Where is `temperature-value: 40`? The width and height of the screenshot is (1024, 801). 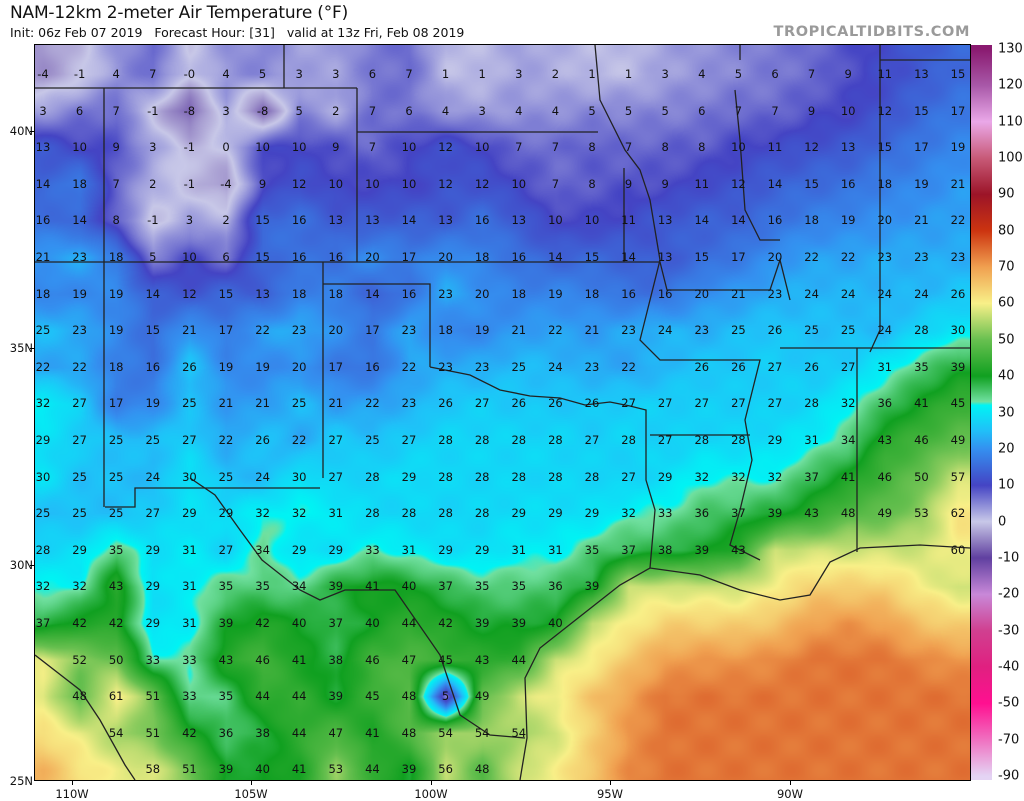
temperature-value: 40 is located at coordinates (409, 586).